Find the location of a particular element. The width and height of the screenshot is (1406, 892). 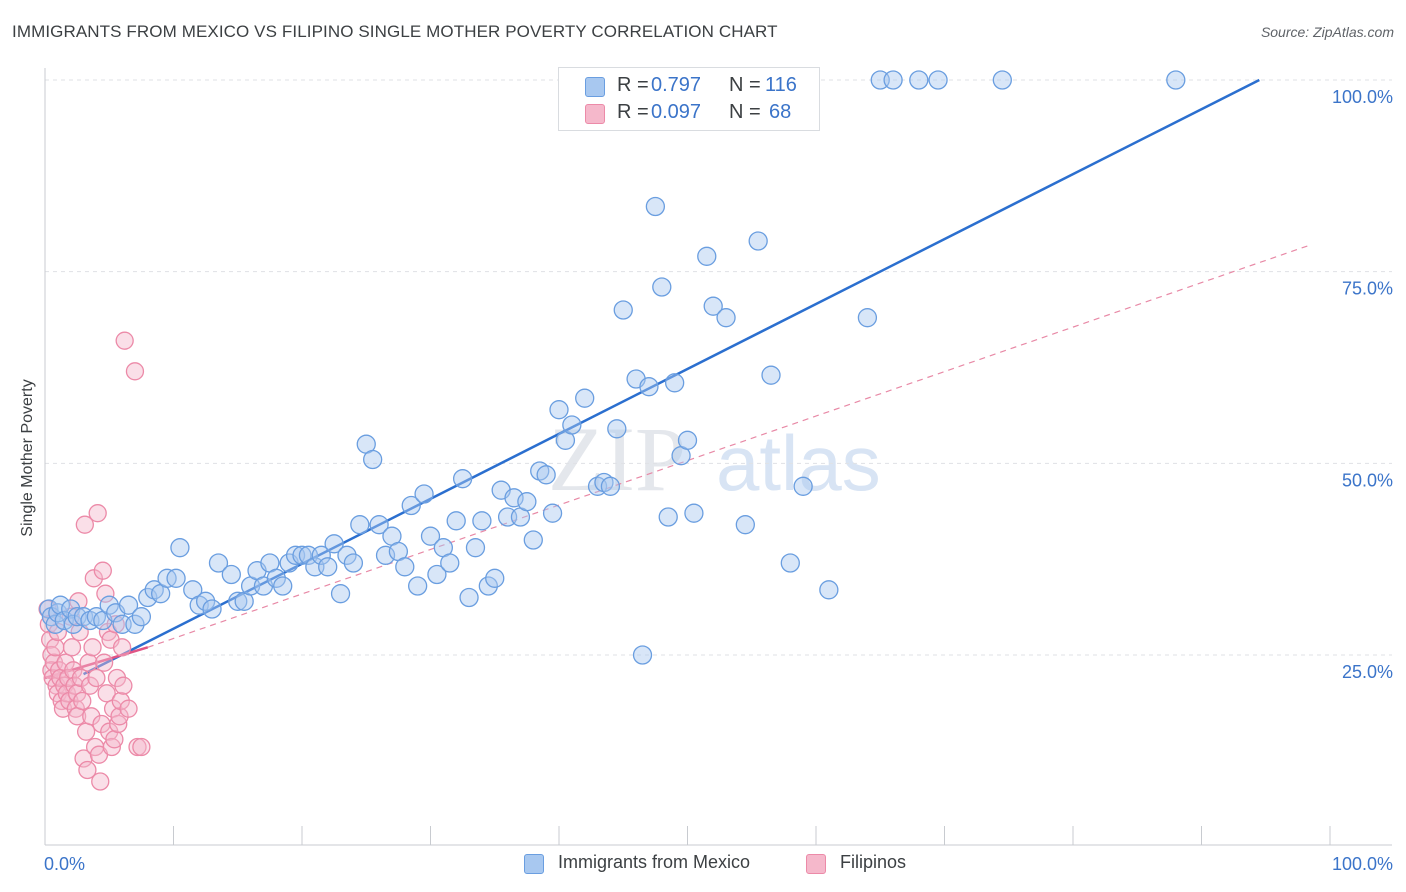

stats-row-mexico: R = 0.797 N = 116 is located at coordinates (689, 87).